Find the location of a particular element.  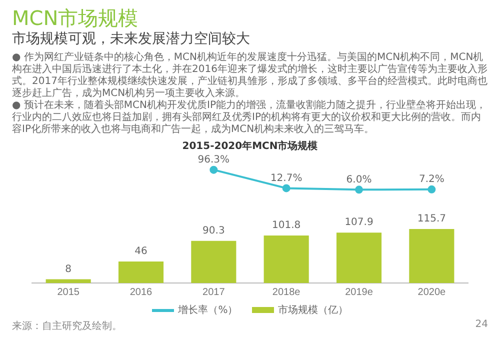

data-label: 7.2% is located at coordinates (431, 180).